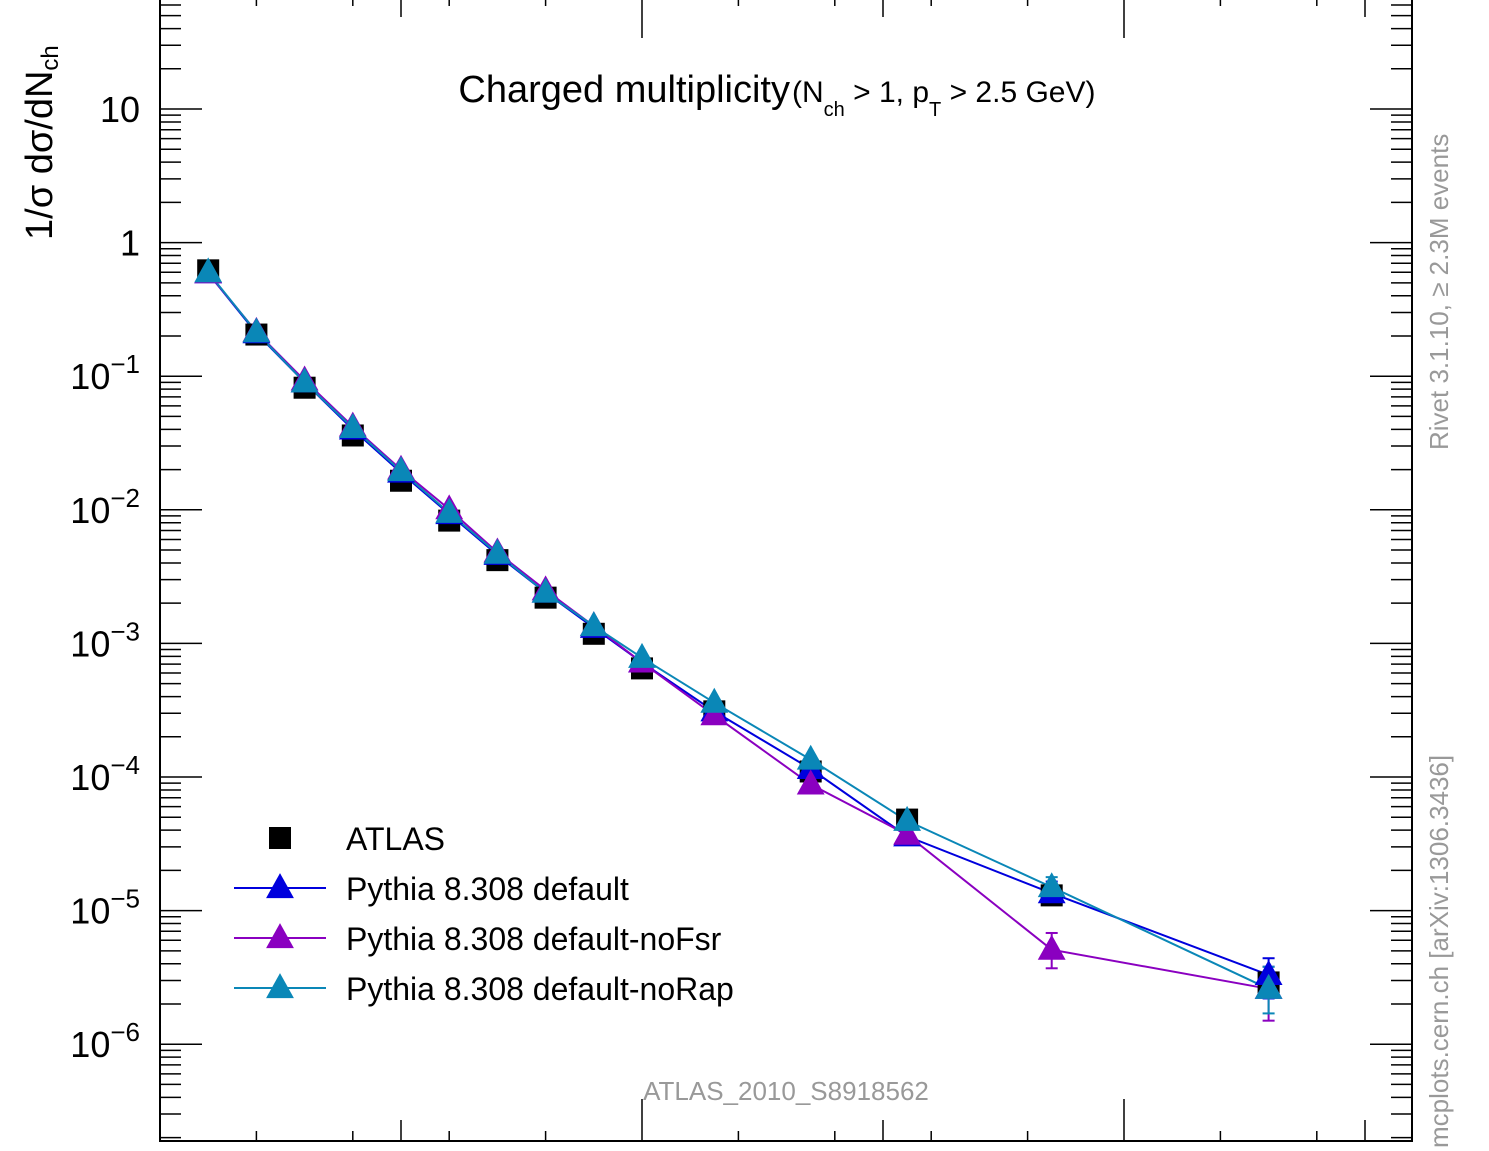 The height and width of the screenshot is (1151, 1489). Describe the element at coordinates (534, 939) in the screenshot. I see `legend-label: Pythia 8.308 default-noFsr` at that location.